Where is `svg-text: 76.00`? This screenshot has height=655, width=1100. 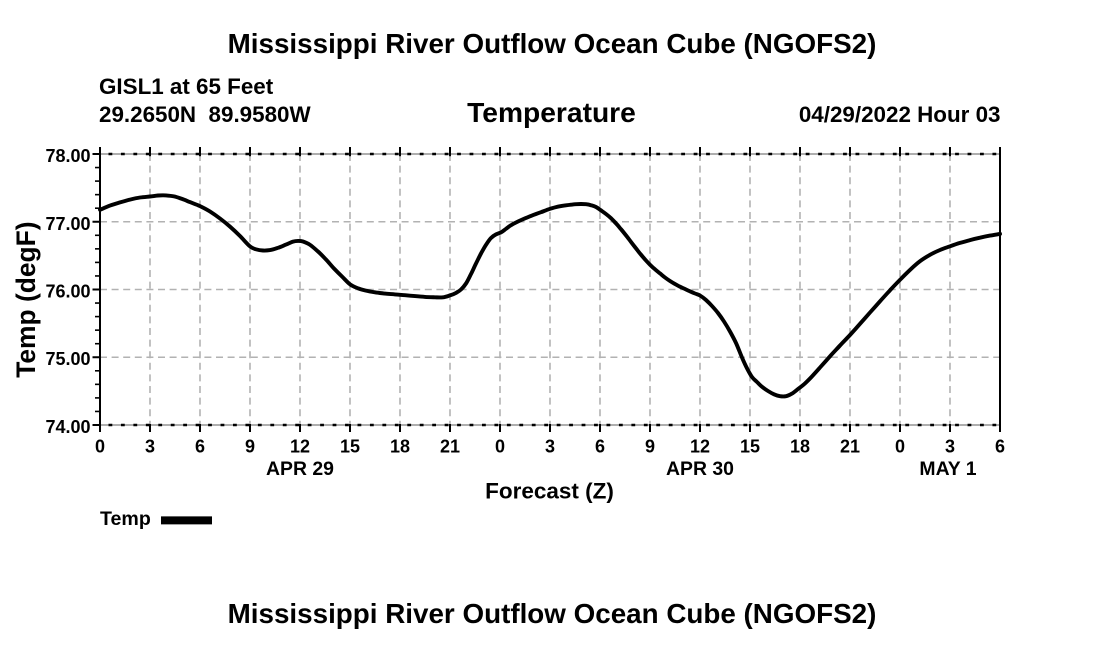 svg-text: 76.00 is located at coordinates (67, 292).